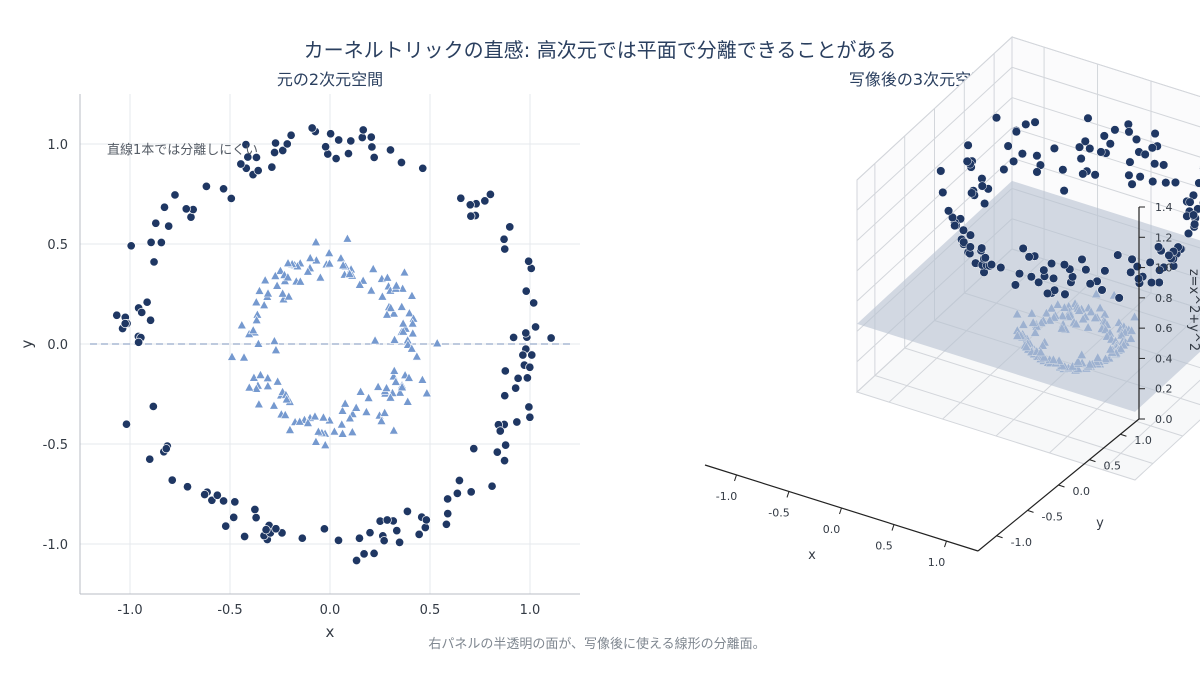 The height and width of the screenshot is (675, 1200). I want to click on left-x-tick-label: 1.0, so click(530, 610).